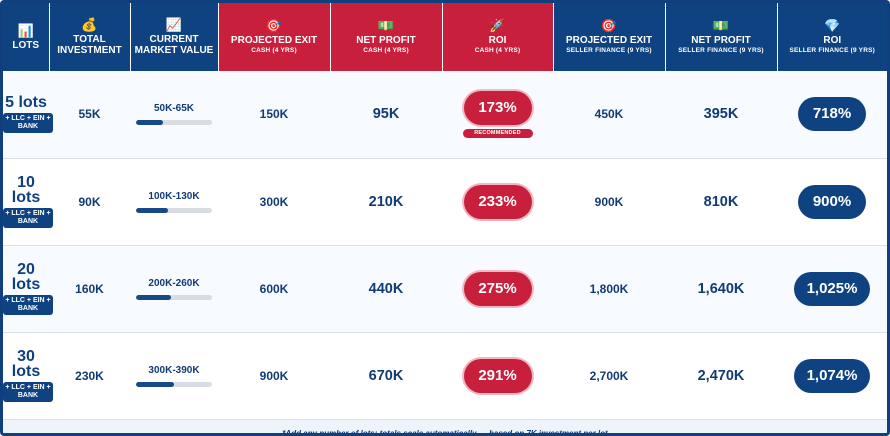  Describe the element at coordinates (721, 289) in the screenshot. I see `net-profit-seller: 1,640K` at that location.